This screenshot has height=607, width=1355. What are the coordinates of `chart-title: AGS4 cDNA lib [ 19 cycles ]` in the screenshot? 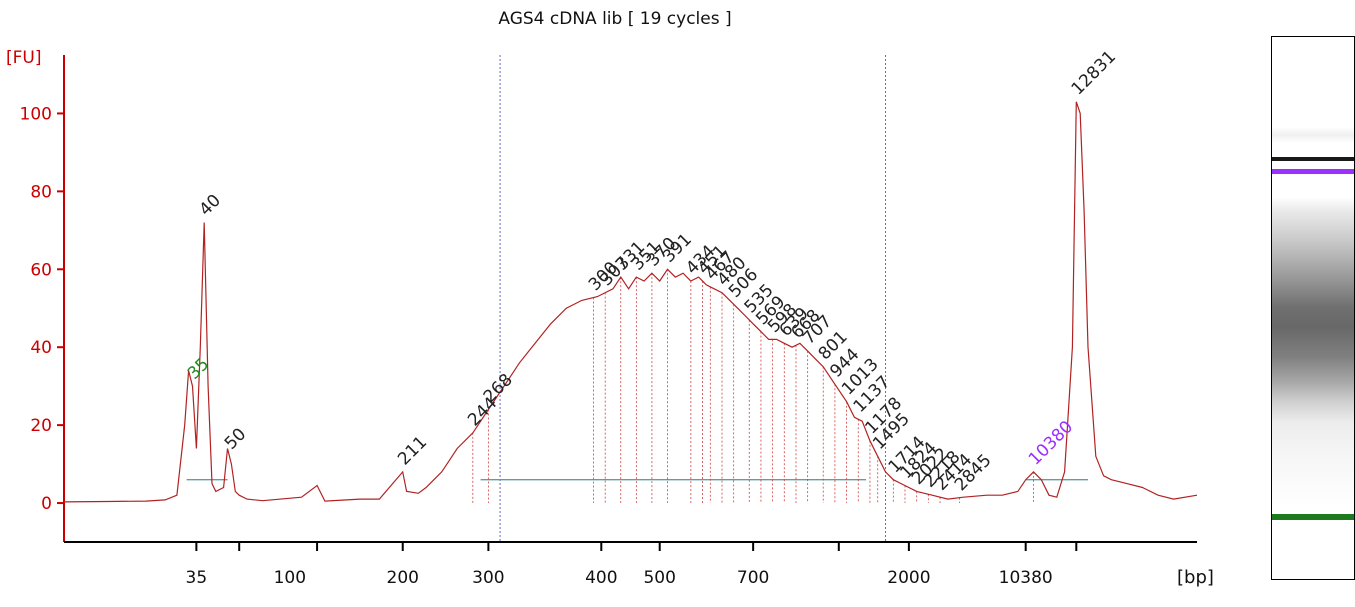 It's located at (614, 19).